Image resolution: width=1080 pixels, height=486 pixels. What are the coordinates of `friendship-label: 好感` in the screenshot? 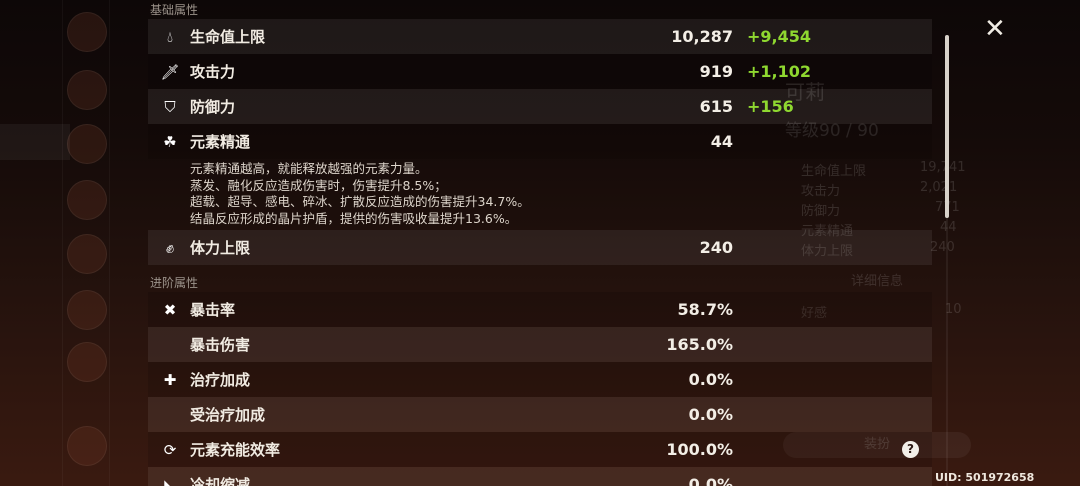 It's located at (814, 313).